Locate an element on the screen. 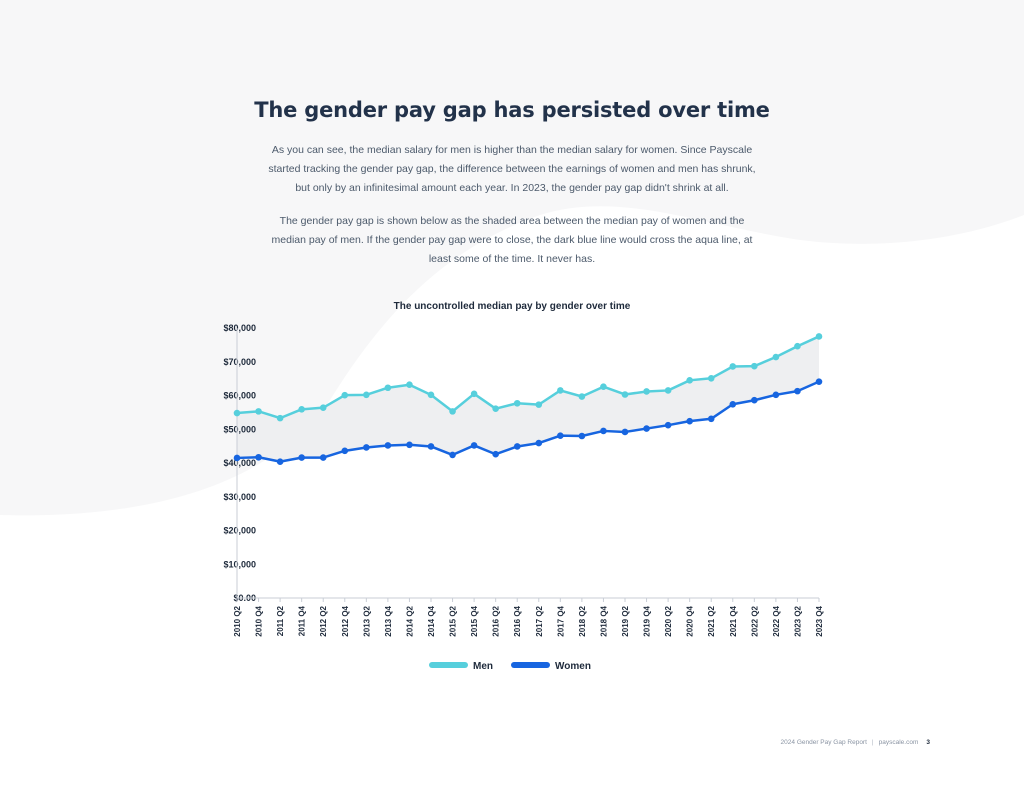 Image resolution: width=1024 pixels, height=791 pixels. x-tick-label: 2014 Q2 is located at coordinates (409, 620).